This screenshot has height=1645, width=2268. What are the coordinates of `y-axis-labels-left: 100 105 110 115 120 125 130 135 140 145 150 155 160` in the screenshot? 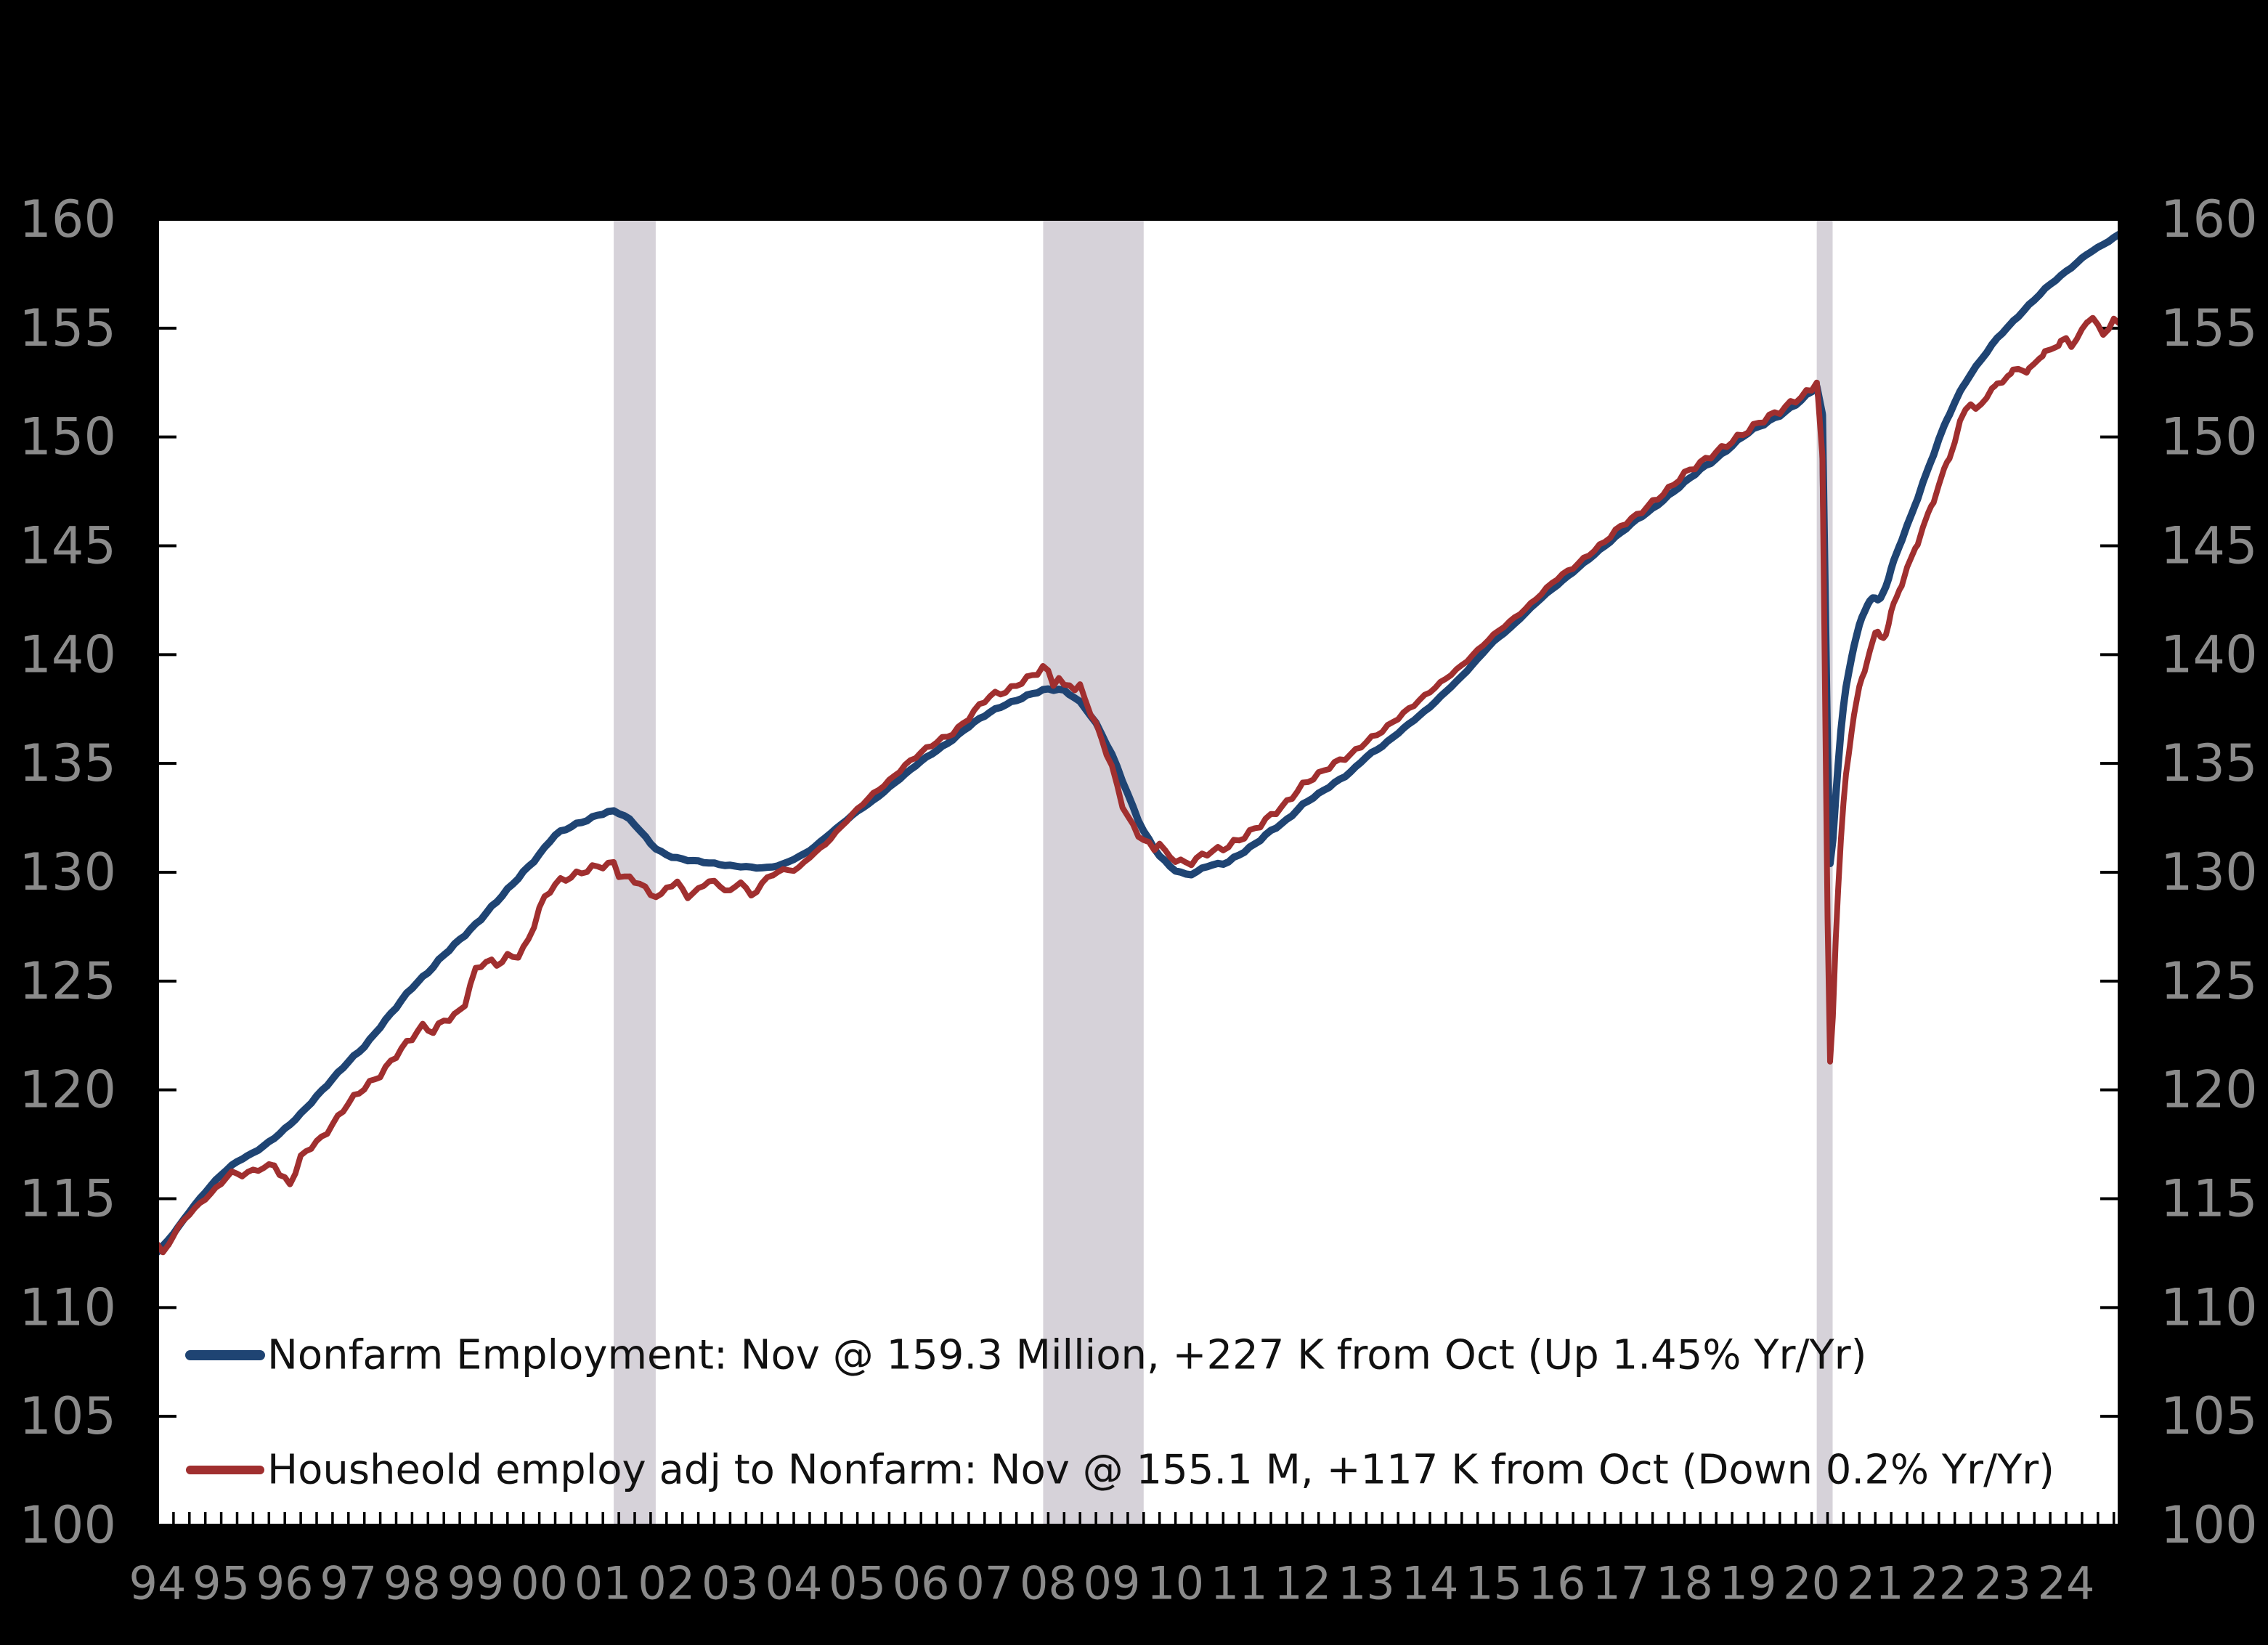 It's located at (67, 872).